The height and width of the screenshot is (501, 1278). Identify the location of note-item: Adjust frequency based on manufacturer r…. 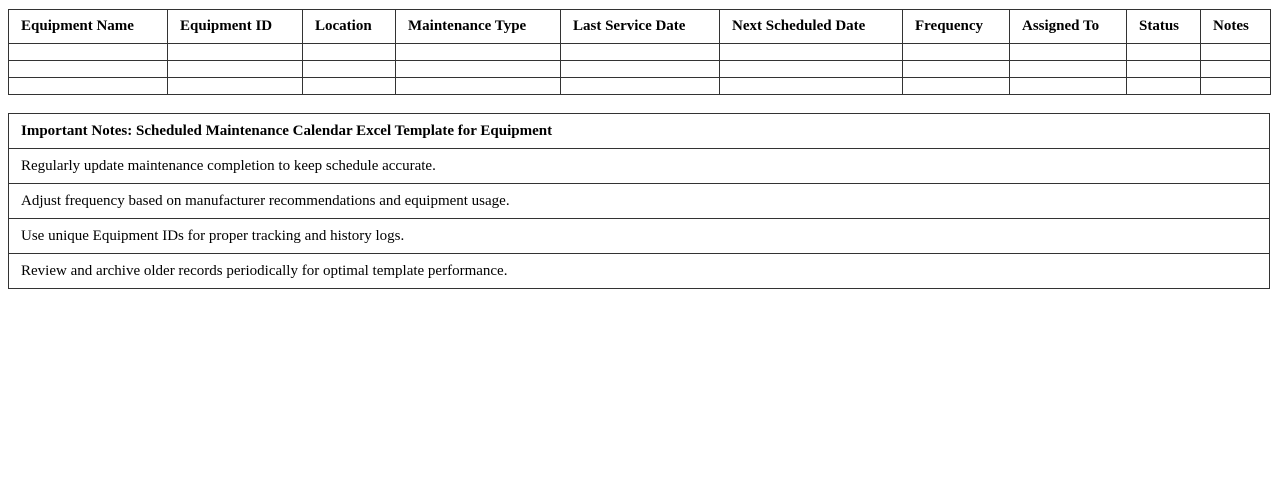
(639, 201).